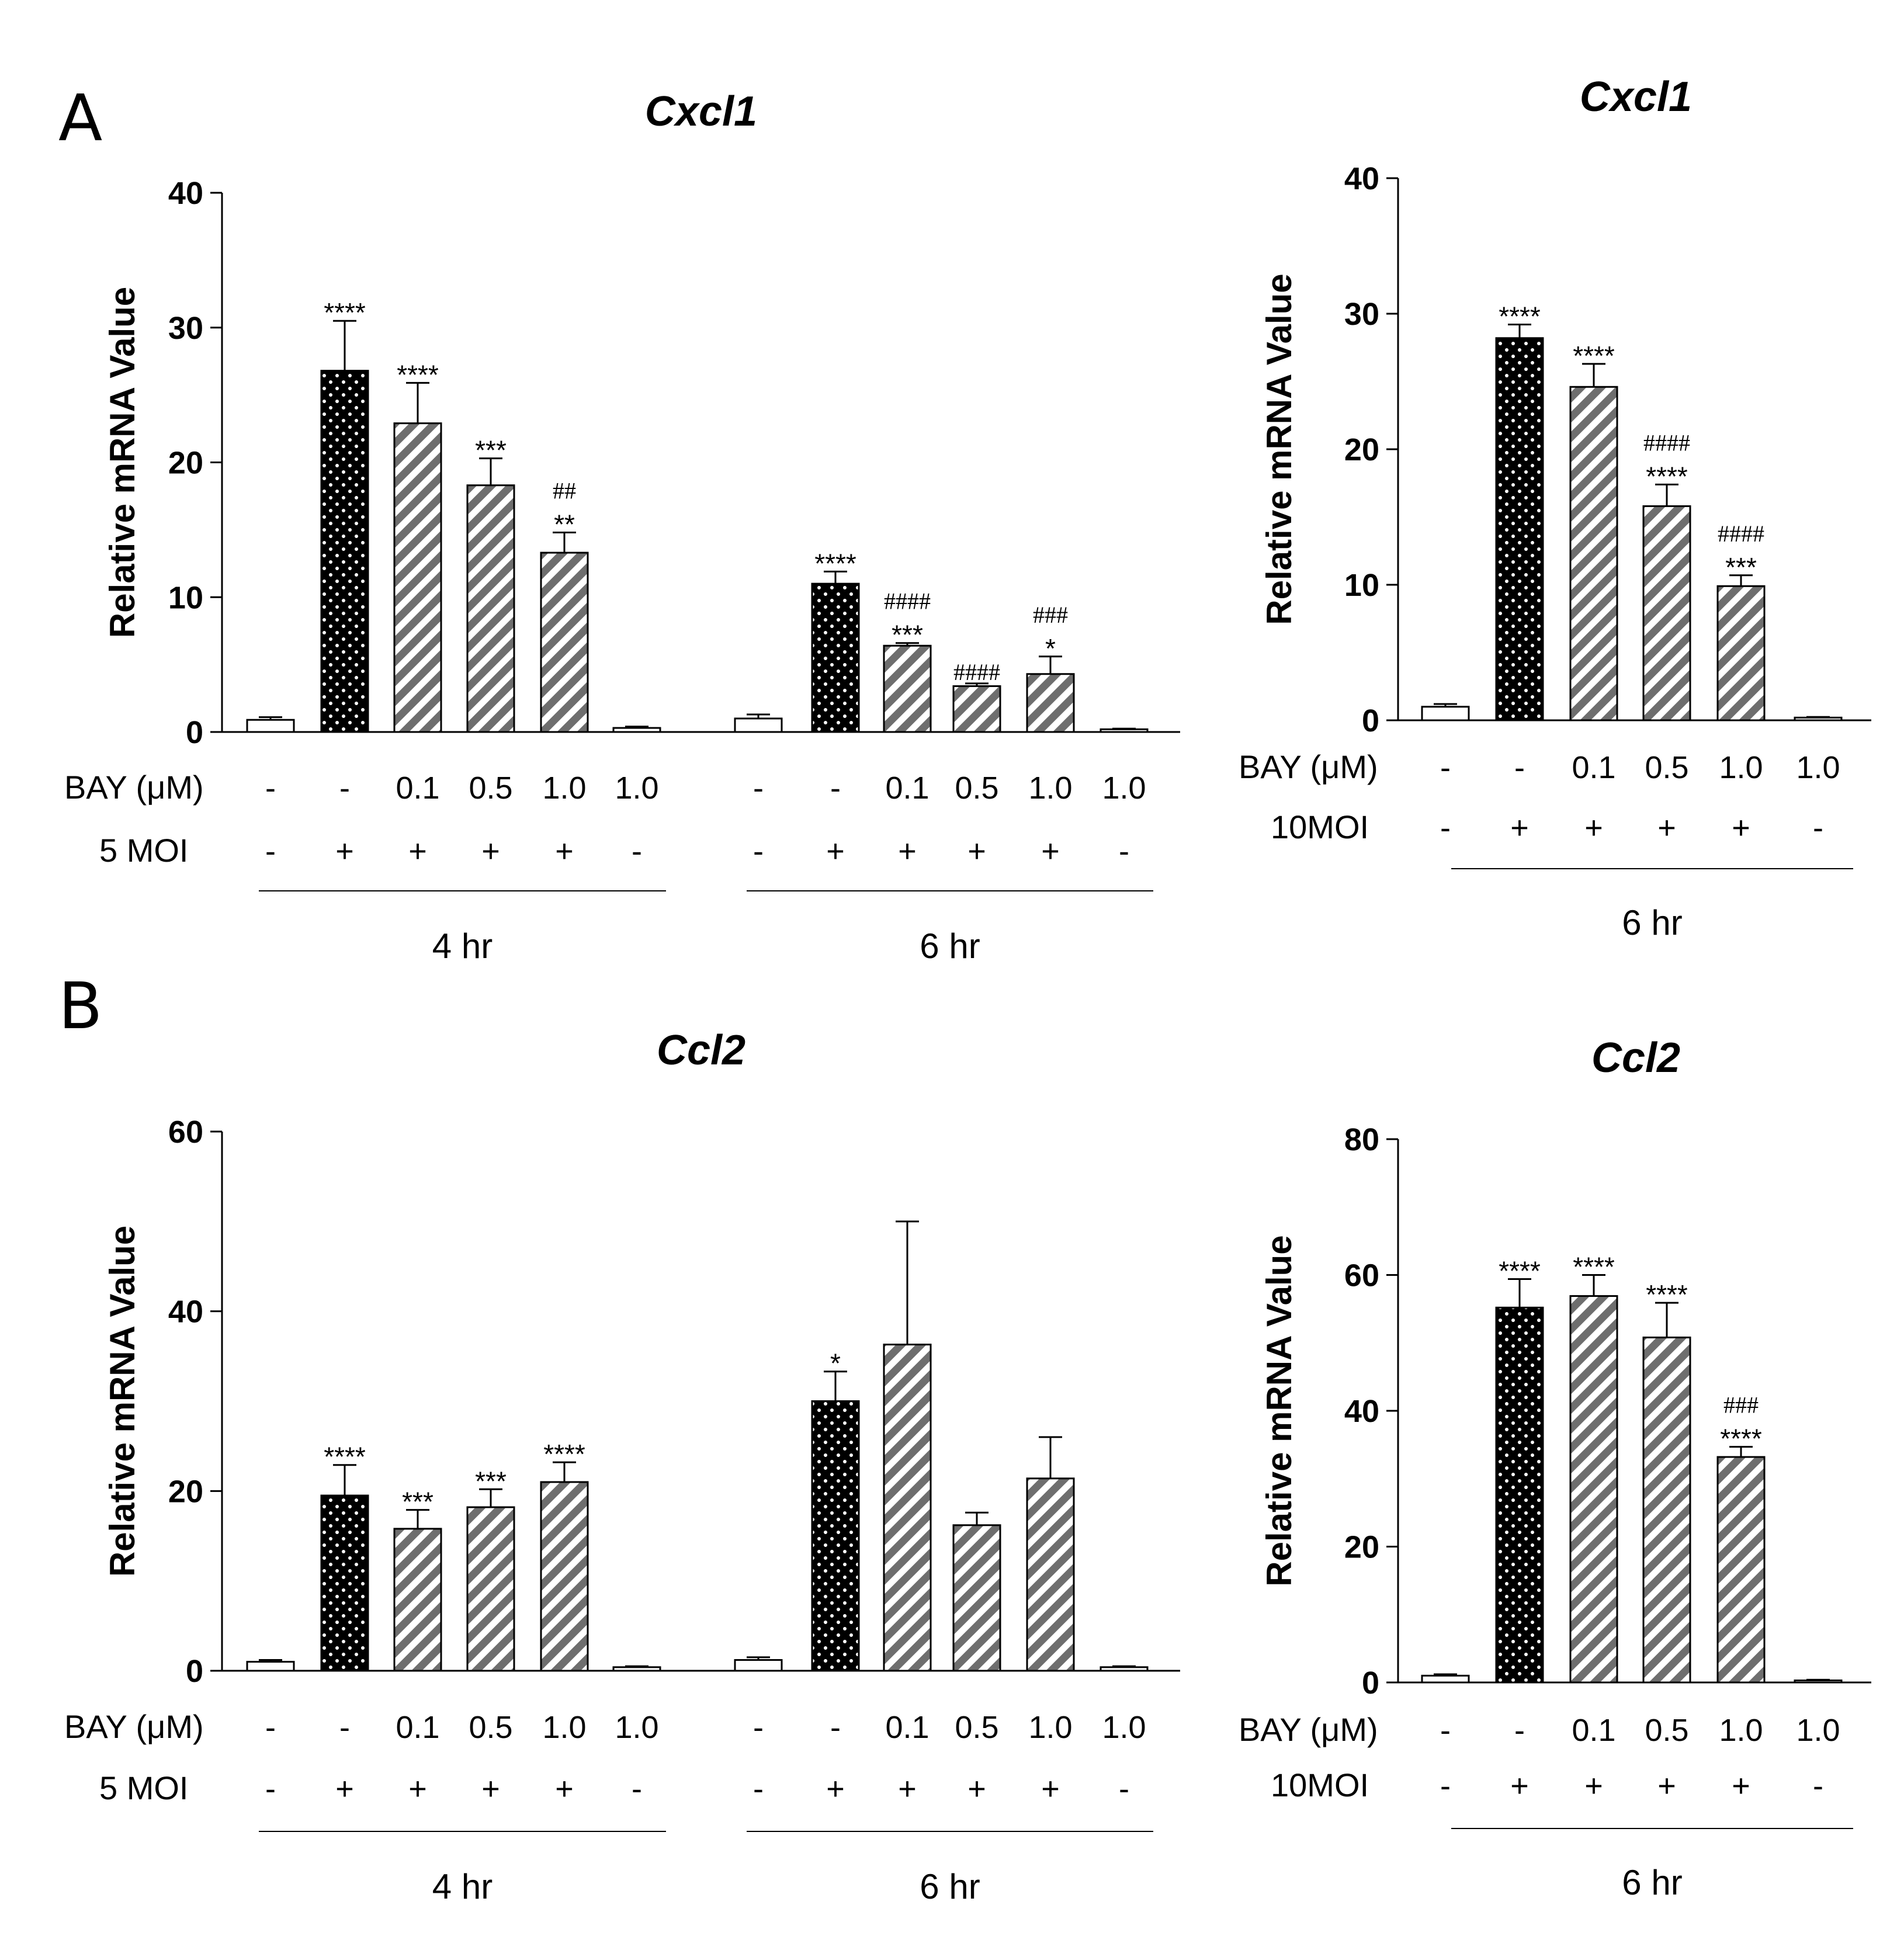 The height and width of the screenshot is (1950, 1904). I want to click on significance-stars: *, so click(835, 1363).